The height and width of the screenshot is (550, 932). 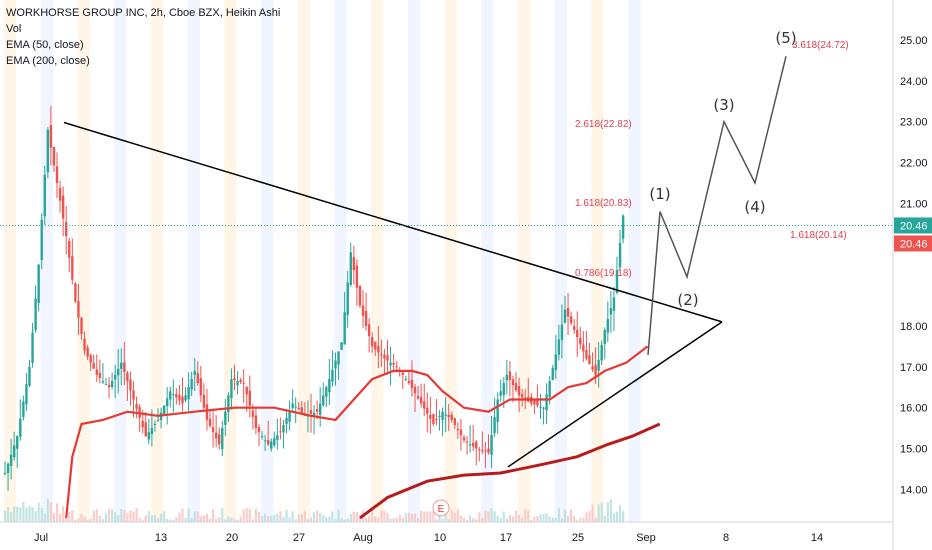 What do you see at coordinates (14, 29) in the screenshot?
I see `legend-vol: Vol` at bounding box center [14, 29].